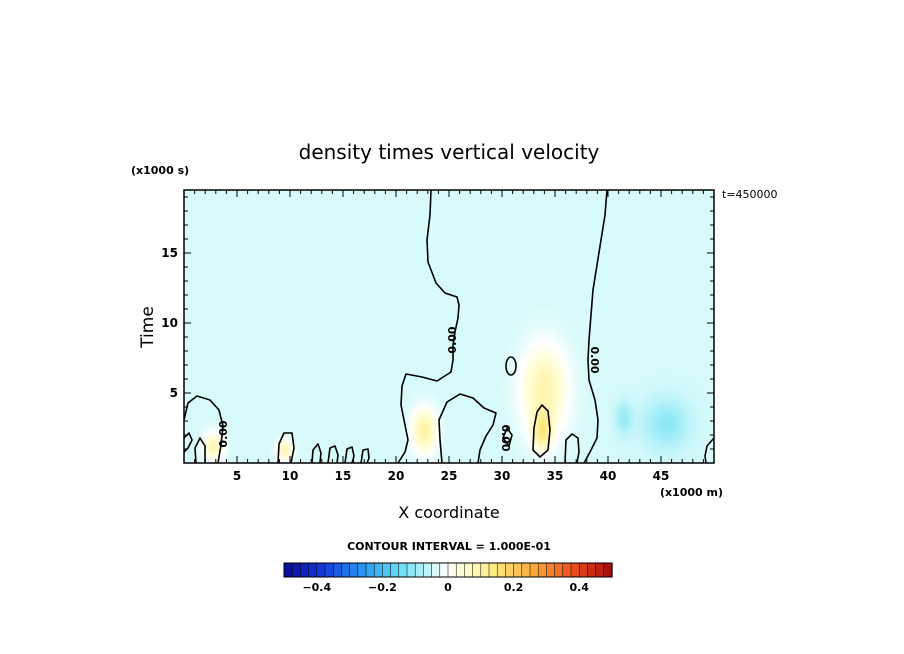 This screenshot has width=904, height=654. Describe the element at coordinates (290, 476) in the screenshot. I see `x-tick-label: 10` at that location.